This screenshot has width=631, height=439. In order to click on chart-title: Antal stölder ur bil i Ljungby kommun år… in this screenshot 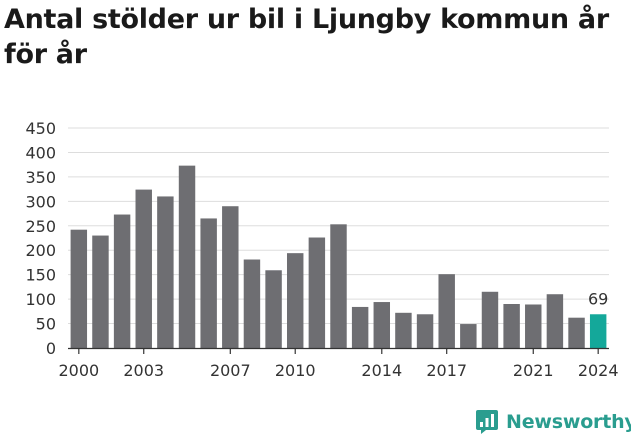, I will do `click(306, 37)`.